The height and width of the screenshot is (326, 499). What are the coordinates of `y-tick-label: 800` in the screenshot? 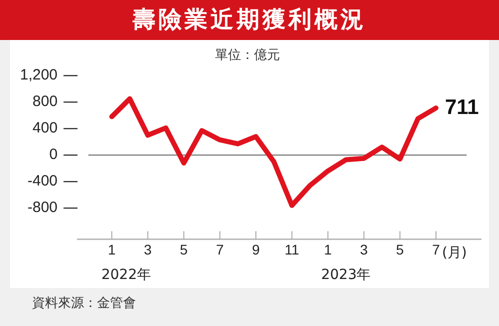 It's located at (45, 101).